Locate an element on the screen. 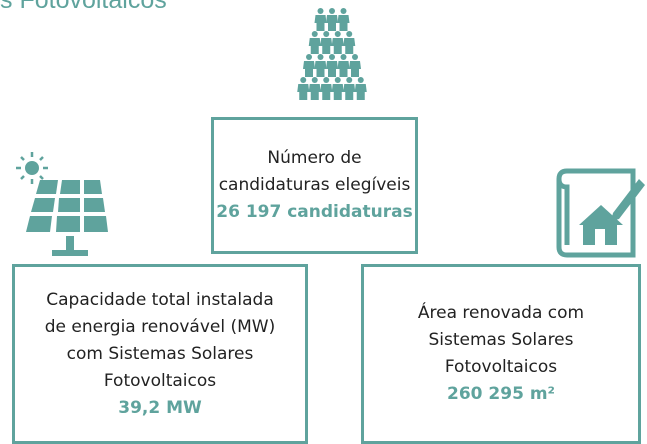 This screenshot has width=647, height=444. title: s Fotovoltaicos is located at coordinates (83, 7).